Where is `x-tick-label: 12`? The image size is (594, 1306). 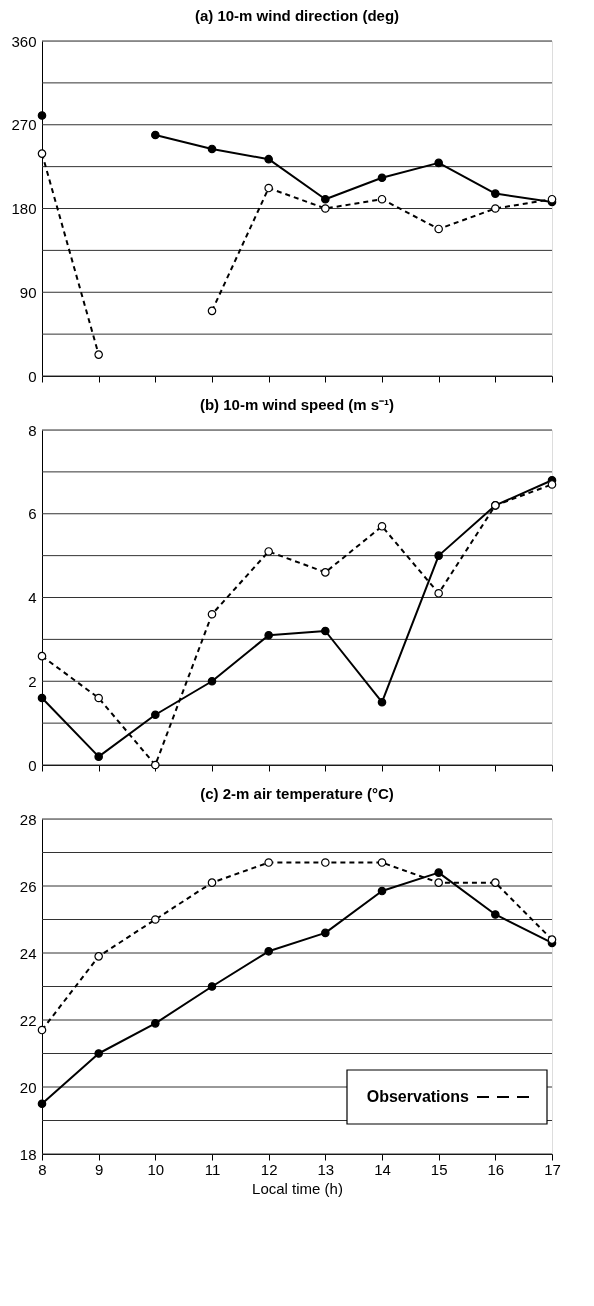 x-tick-label: 12 is located at coordinates (269, 1169).